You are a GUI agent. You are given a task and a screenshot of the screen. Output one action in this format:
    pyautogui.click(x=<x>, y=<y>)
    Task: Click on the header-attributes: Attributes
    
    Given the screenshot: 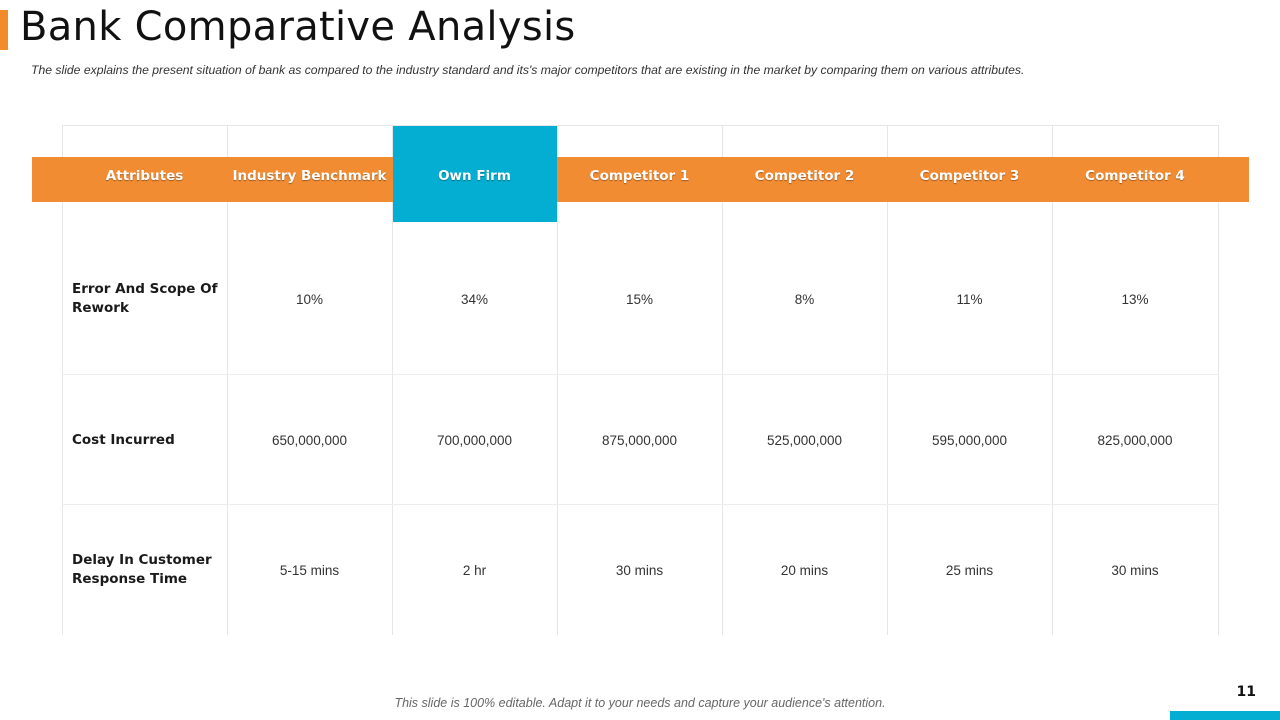 What is the action you would take?
    pyautogui.click(x=144, y=175)
    